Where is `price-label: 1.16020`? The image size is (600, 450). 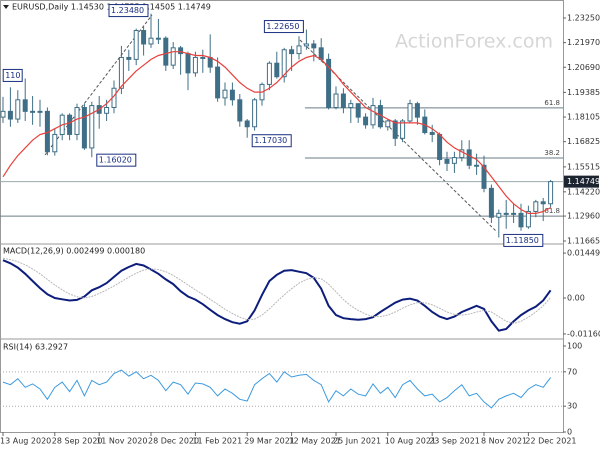 price-label: 1.16020 is located at coordinates (115, 160).